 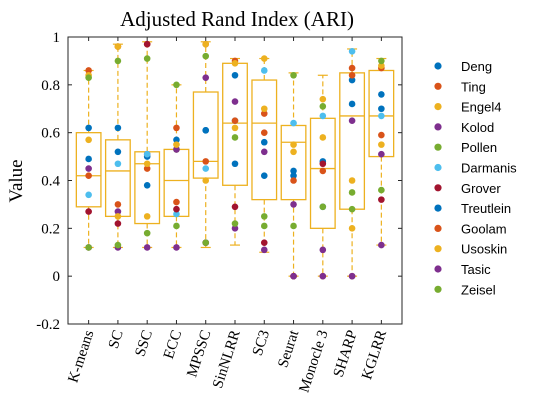 I want to click on y-tick-label: 0.6, so click(x=50, y=134).